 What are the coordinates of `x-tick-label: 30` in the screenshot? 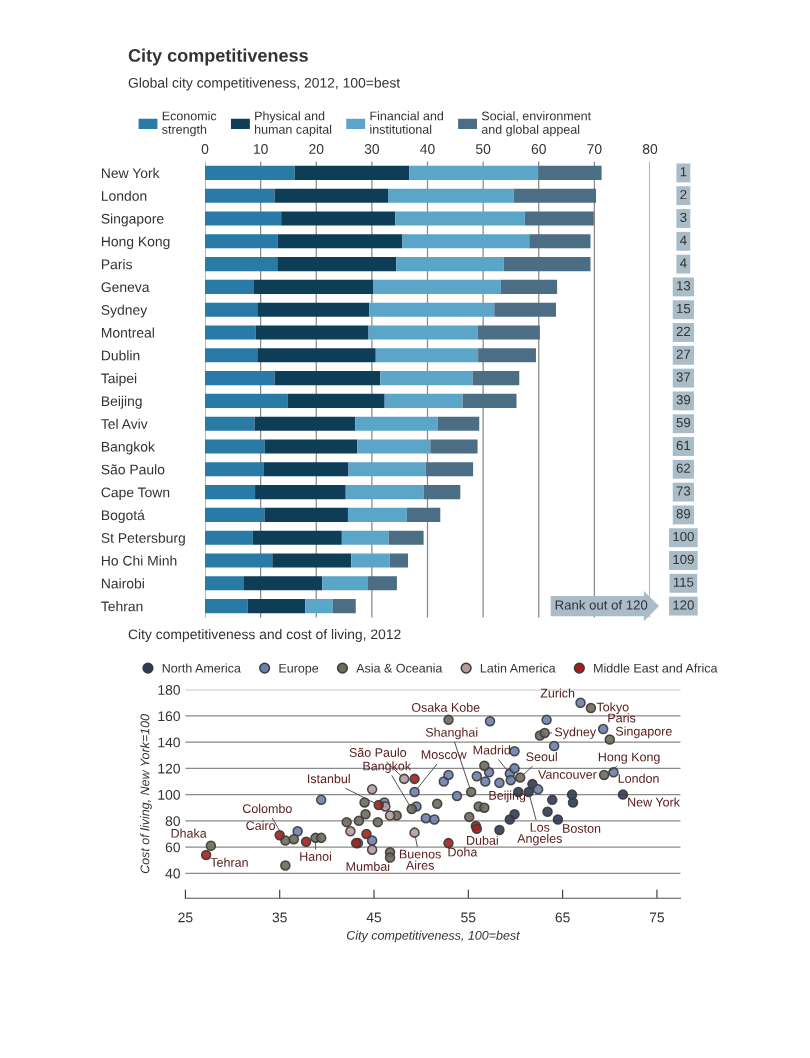 It's located at (372, 149).